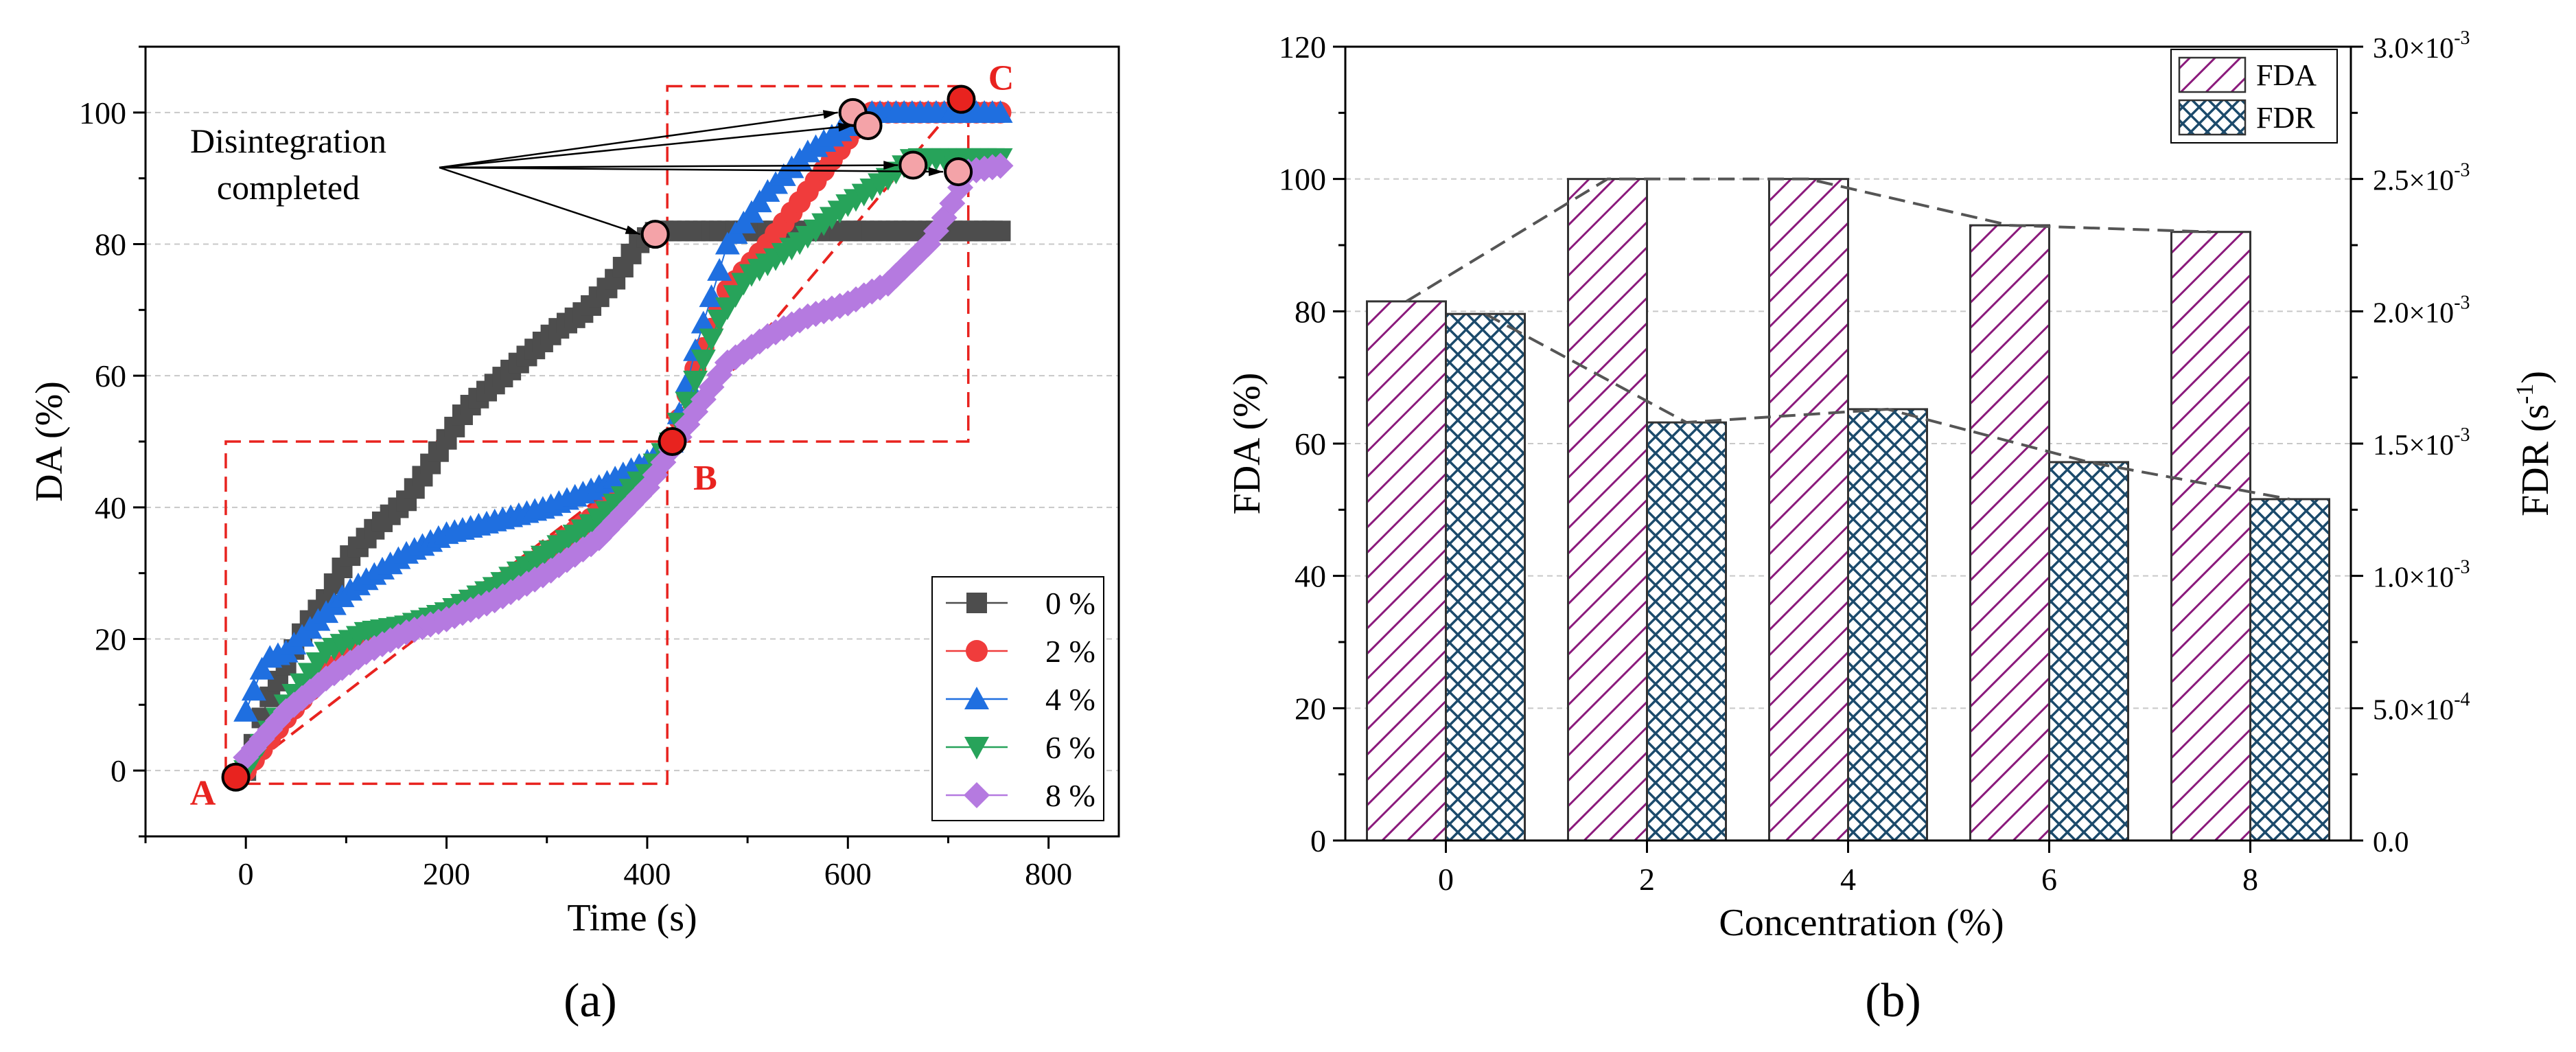 The height and width of the screenshot is (1052, 2576). What do you see at coordinates (2286, 75) in the screenshot?
I see `legend-label: FDA` at bounding box center [2286, 75].